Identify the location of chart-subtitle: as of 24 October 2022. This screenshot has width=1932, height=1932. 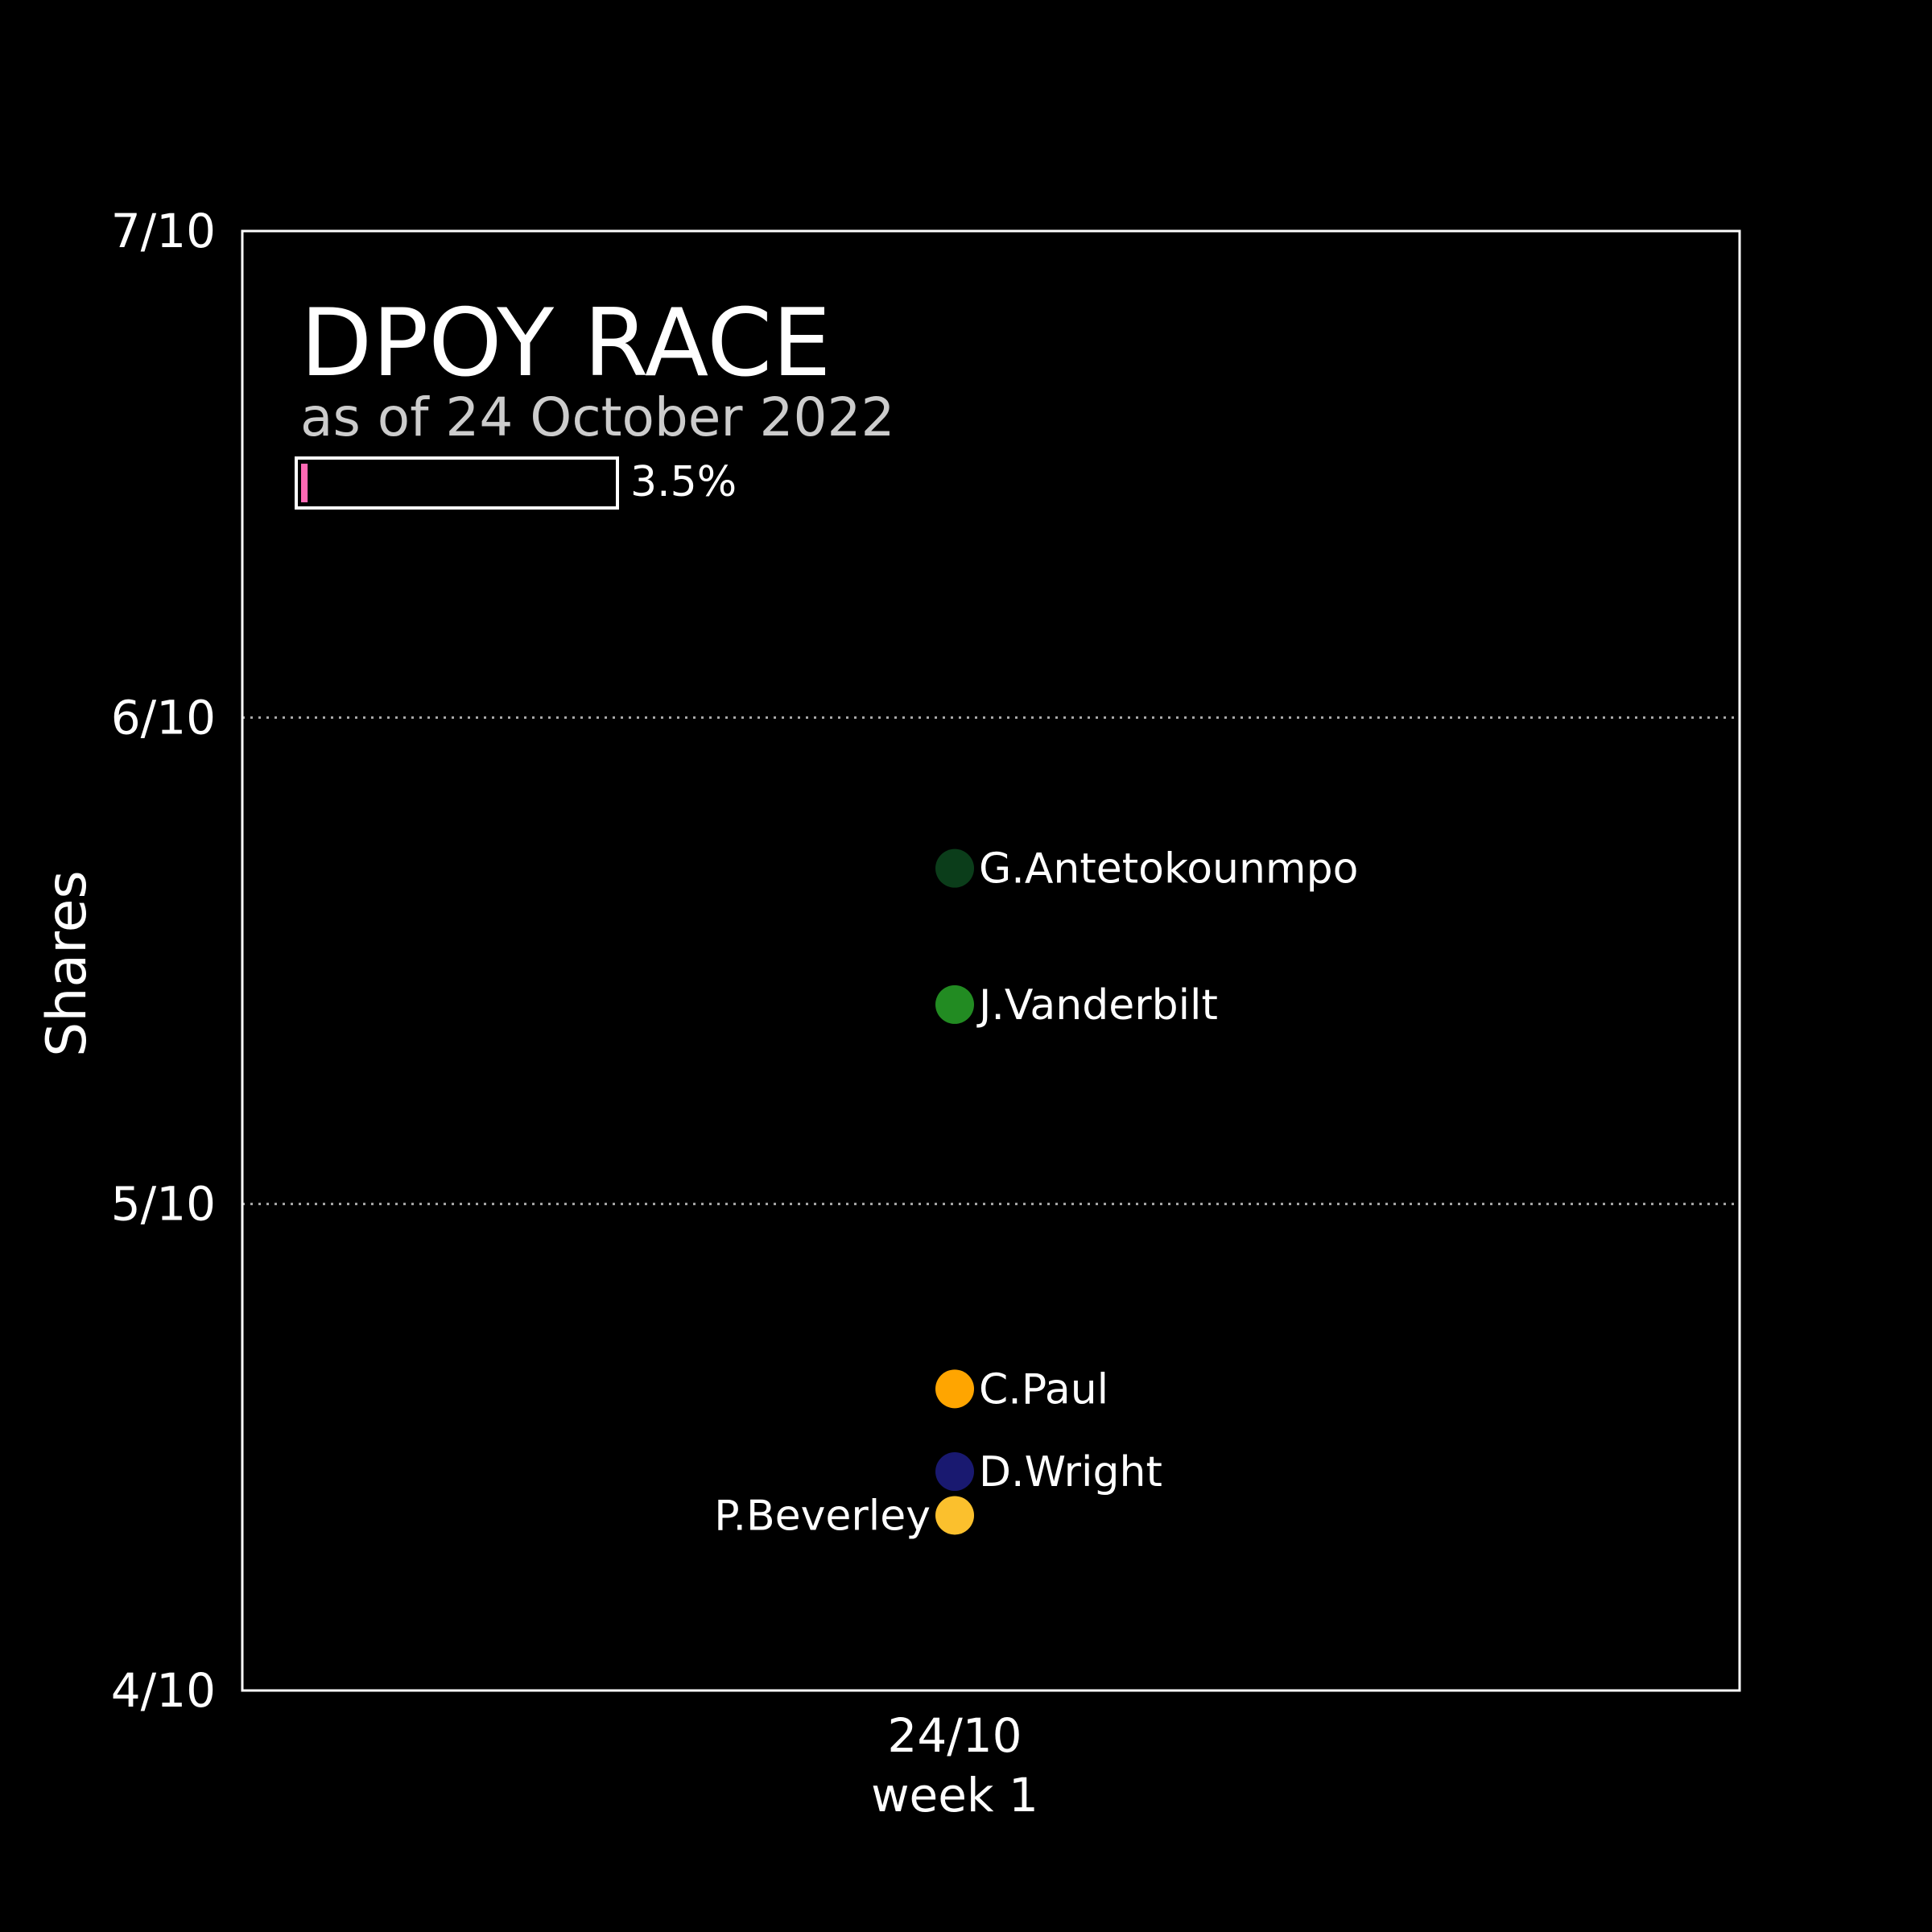
(597, 417).